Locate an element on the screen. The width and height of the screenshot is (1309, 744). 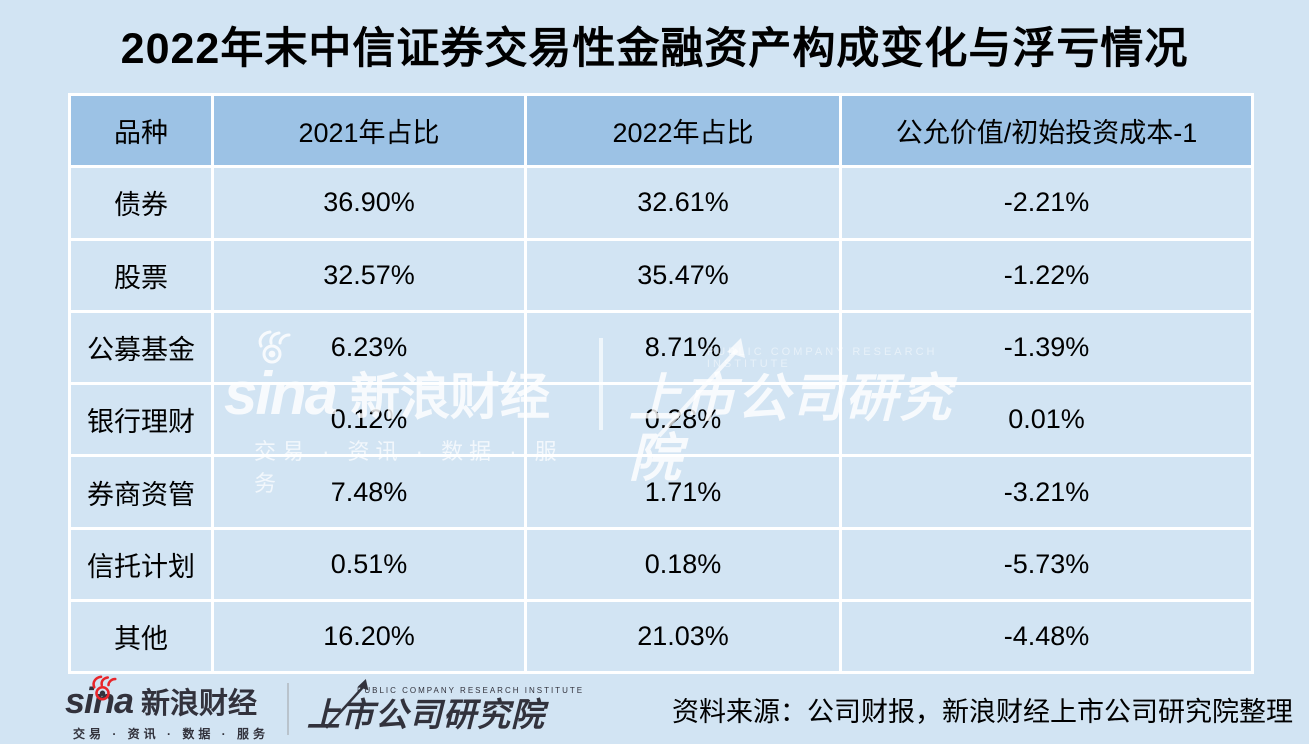
table-cell: 7.48% is located at coordinates (369, 492).